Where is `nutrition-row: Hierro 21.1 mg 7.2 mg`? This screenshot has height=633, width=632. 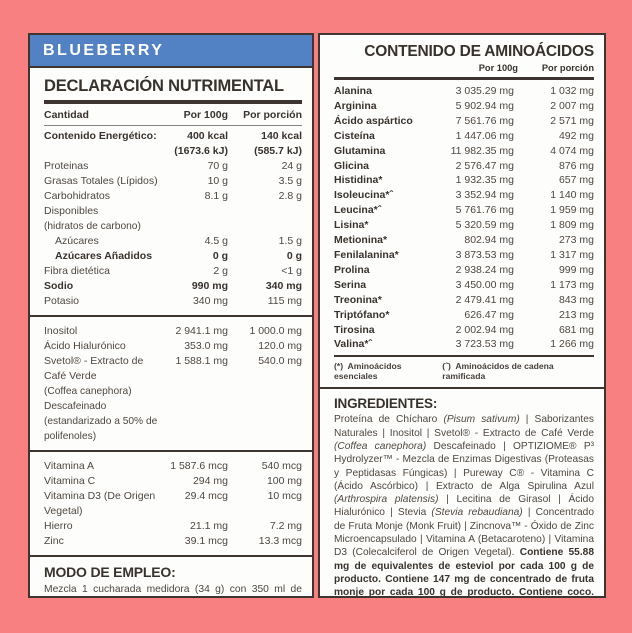
nutrition-row: Hierro 21.1 mg 7.2 mg is located at coordinates (173, 526).